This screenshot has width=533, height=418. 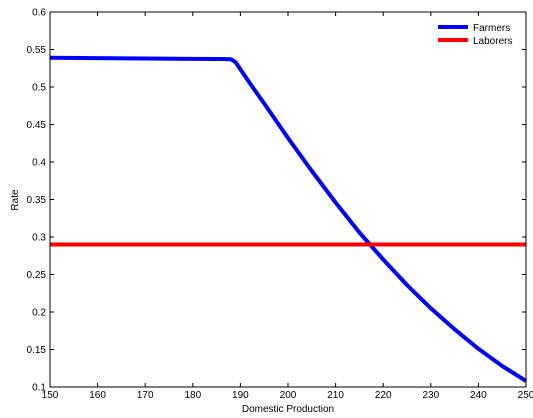 I want to click on y-axis-label: Rate, so click(x=15, y=200).